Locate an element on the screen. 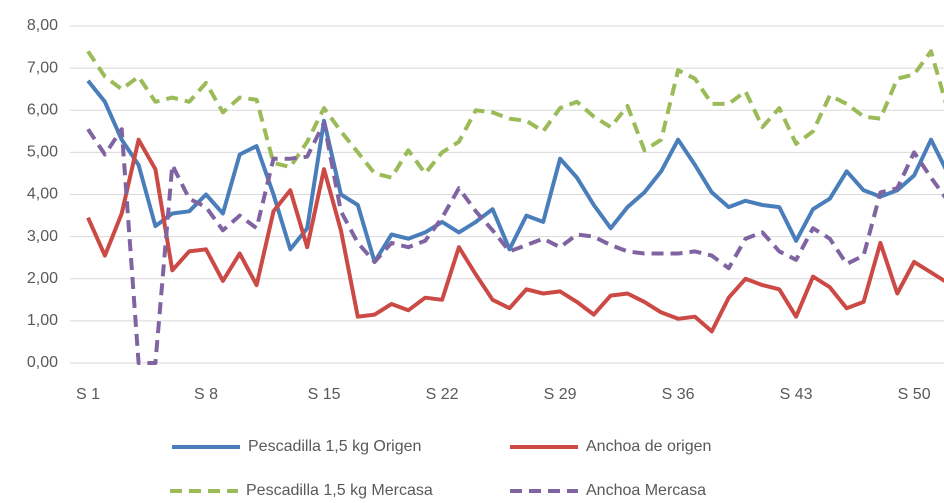 The image size is (944, 503). legend-label: Pescadilla 1,5 kg Origen is located at coordinates (334, 446).